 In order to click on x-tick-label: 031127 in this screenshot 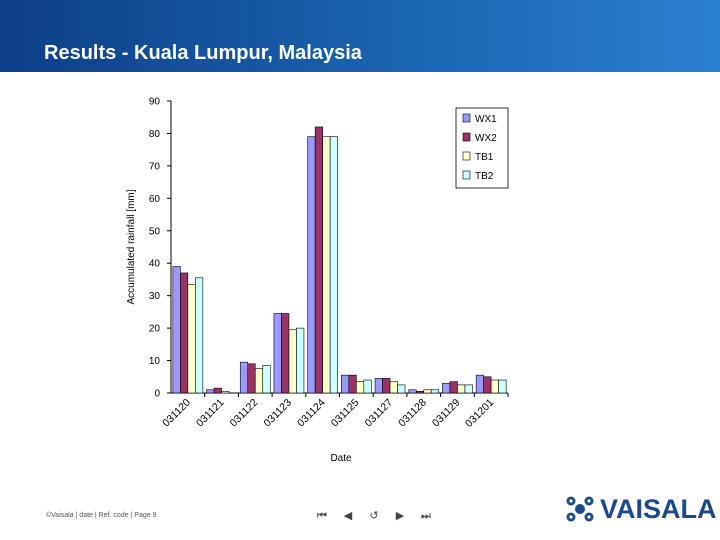, I will do `click(378, 413)`.